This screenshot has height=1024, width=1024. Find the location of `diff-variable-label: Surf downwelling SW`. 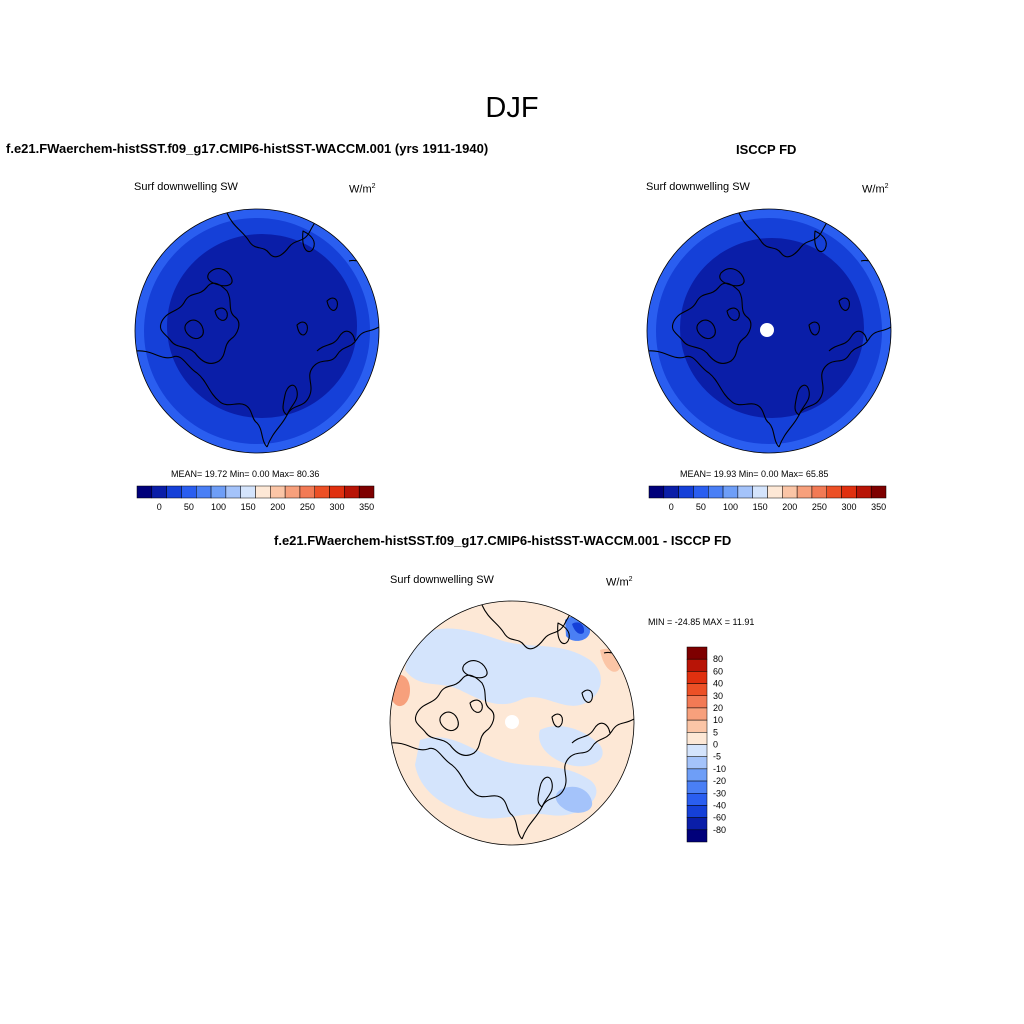

diff-variable-label: Surf downwelling SW is located at coordinates (442, 580).